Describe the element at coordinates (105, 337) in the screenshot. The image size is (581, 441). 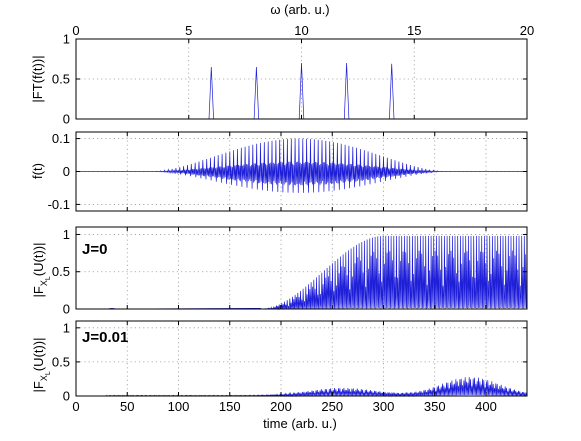
I see `j001-annotation: J=0.01` at that location.